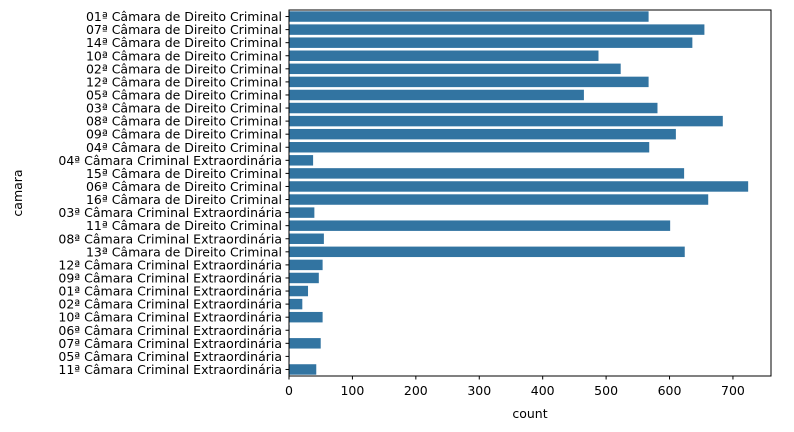  What do you see at coordinates (170, 330) in the screenshot?
I see `y-tick-label: 06ª Câmara Criminal Extraordinária` at bounding box center [170, 330].